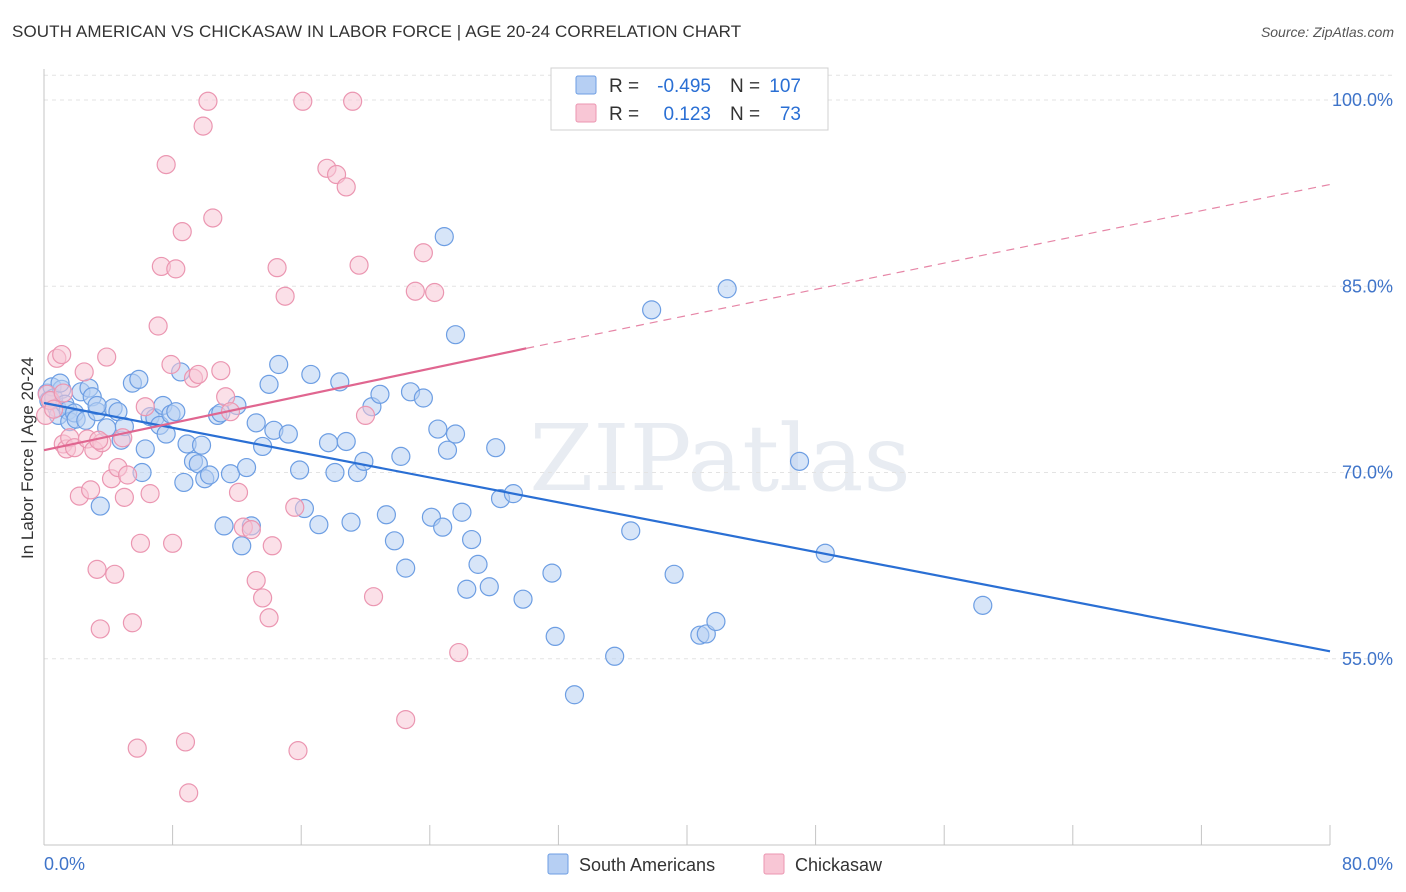 The height and width of the screenshot is (892, 1406). Describe the element at coordinates (928, 266) in the screenshot. I see `trend-line-chickasaw-extrapolated` at that location.